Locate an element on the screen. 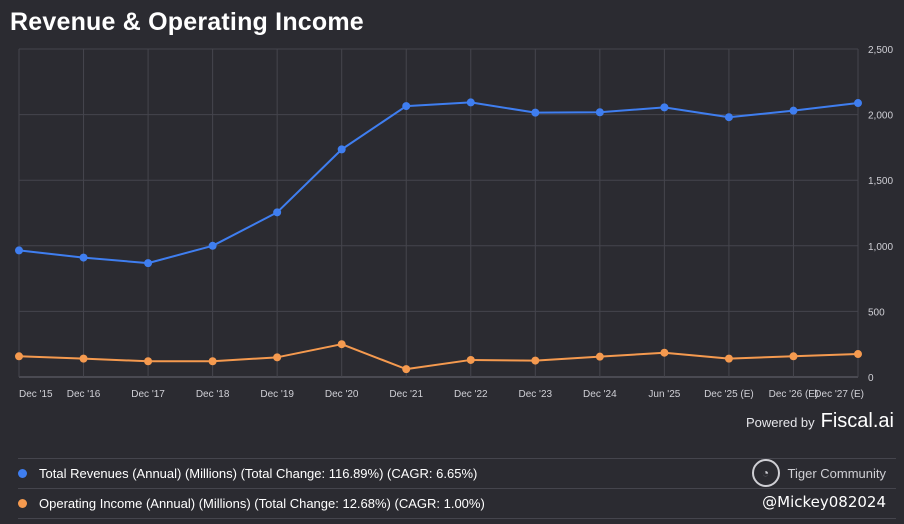  y-tick-label: 1,500 is located at coordinates (880, 181).